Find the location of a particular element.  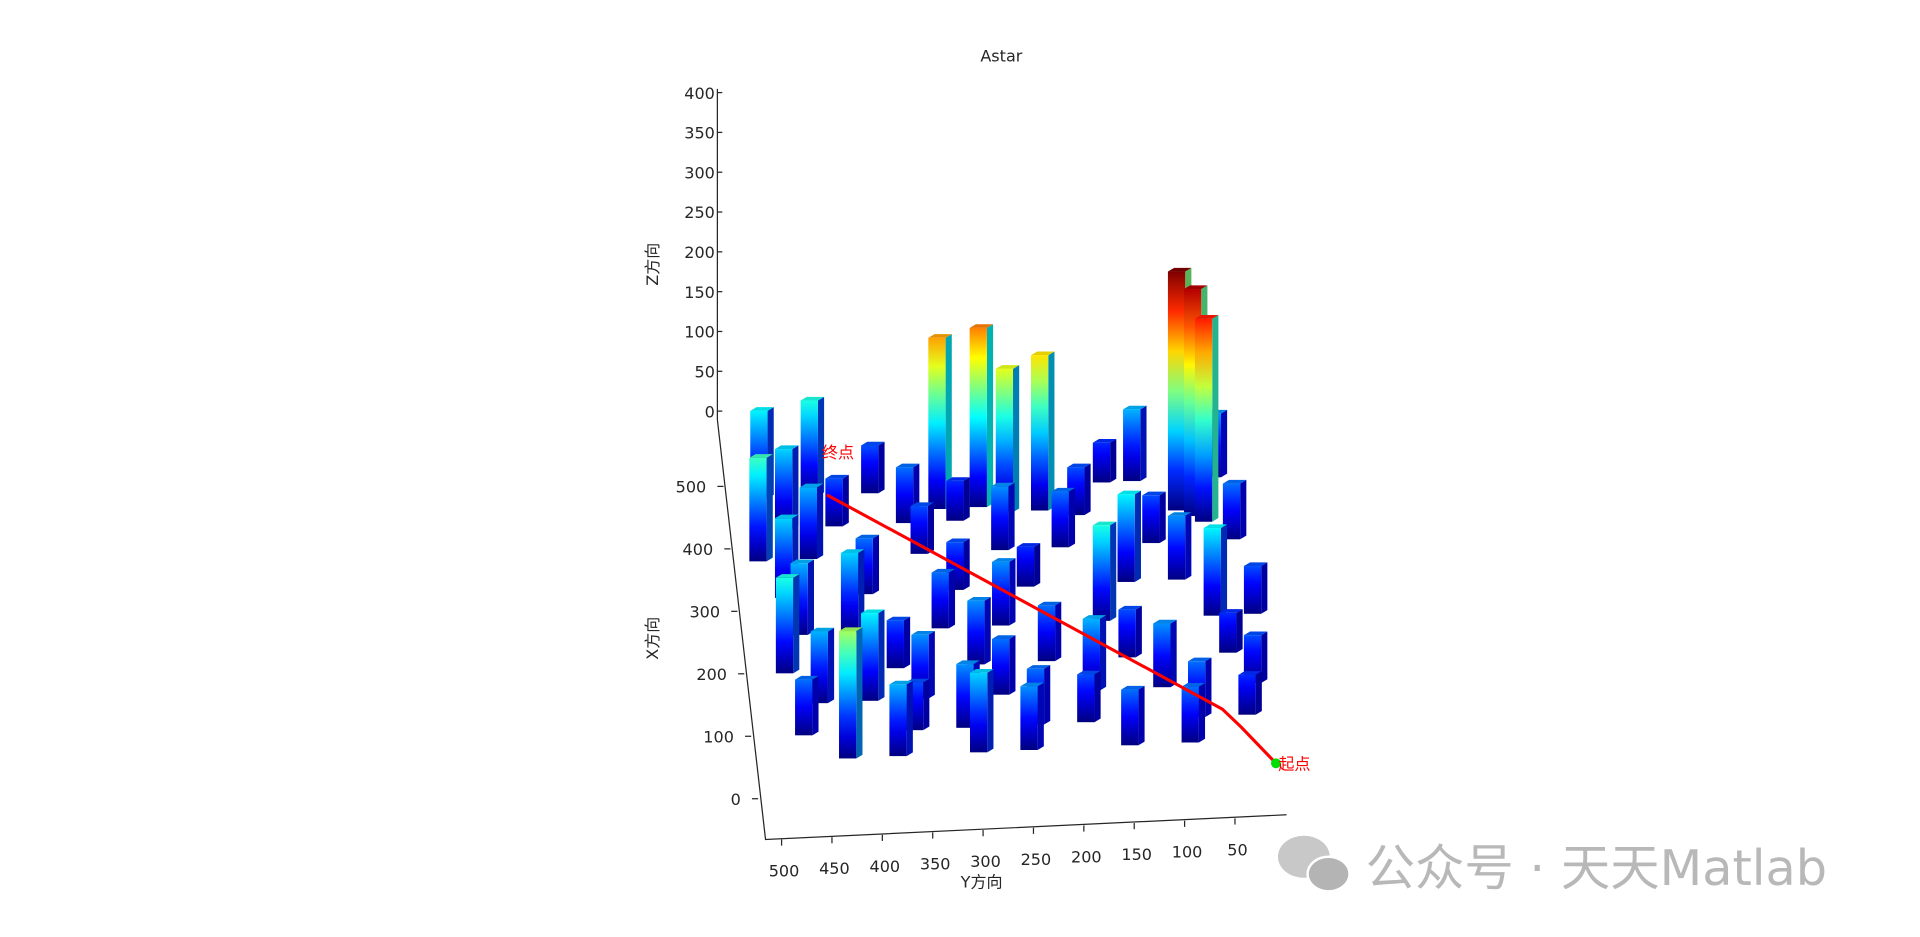

x-tick-label: 300 is located at coordinates (704, 612).